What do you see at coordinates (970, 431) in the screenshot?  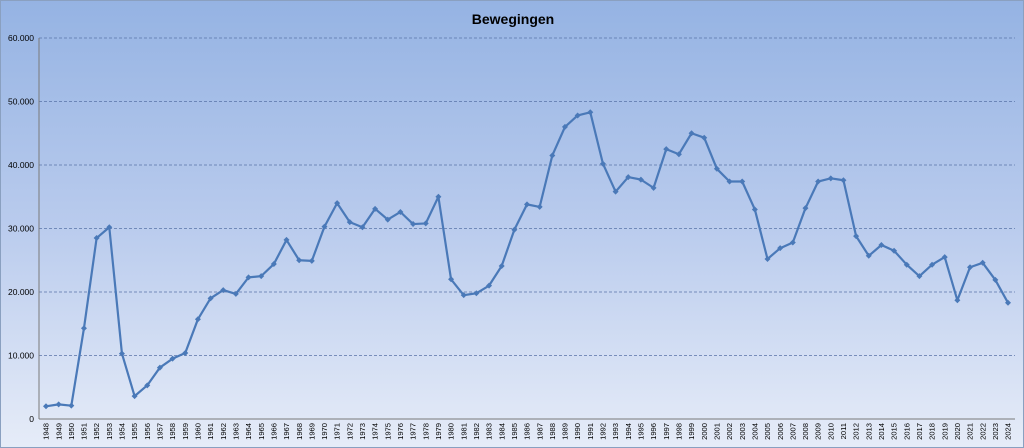 I see `x-tick-label: 2021` at bounding box center [970, 431].